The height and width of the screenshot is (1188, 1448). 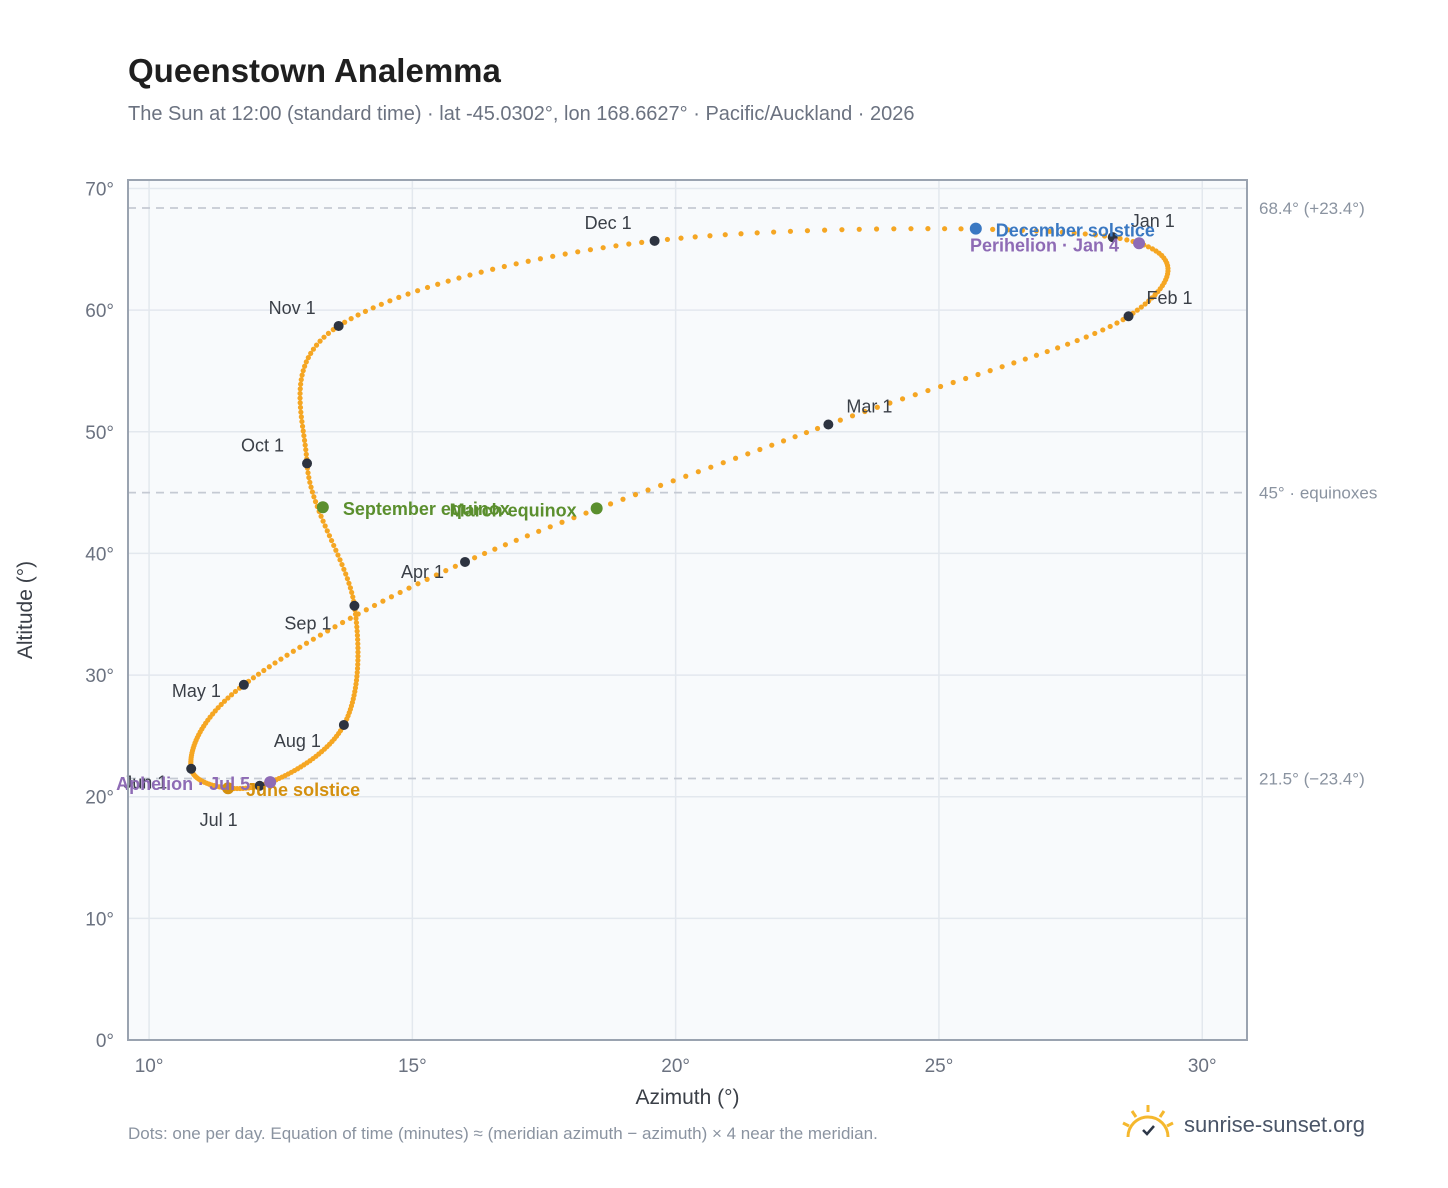 What do you see at coordinates (307, 624) in the screenshot?
I see `month-marker-label: Sep 1` at bounding box center [307, 624].